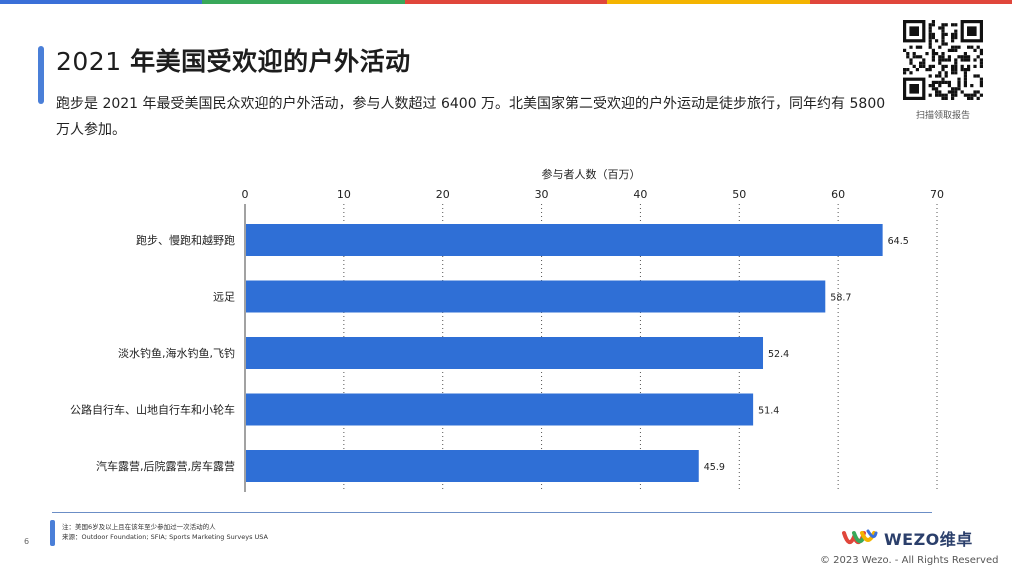 The image size is (1012, 577). What do you see at coordinates (937, 194) in the screenshot?
I see `x-tick-label: 70` at bounding box center [937, 194].